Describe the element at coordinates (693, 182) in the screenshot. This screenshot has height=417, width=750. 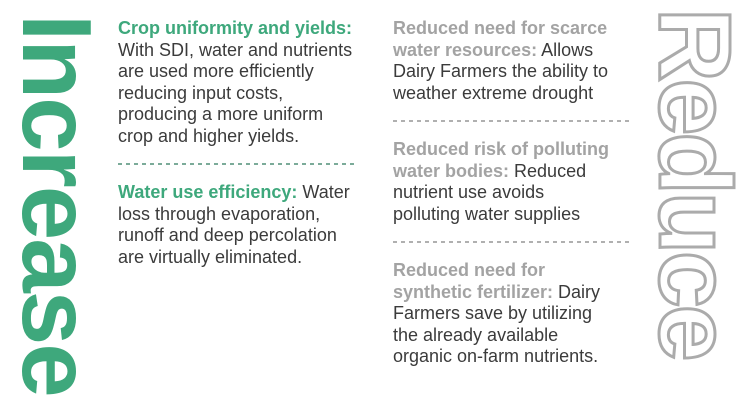
I see `reduce-banner-label: Reduce` at that location.